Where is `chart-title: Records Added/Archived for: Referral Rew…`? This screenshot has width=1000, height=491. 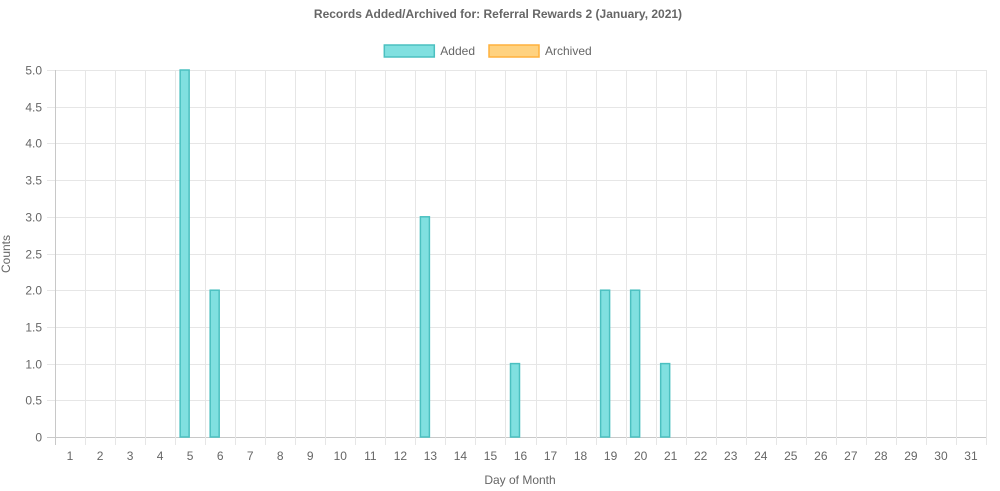
chart-title: Records Added/Archived for: Referral Rew… is located at coordinates (498, 14).